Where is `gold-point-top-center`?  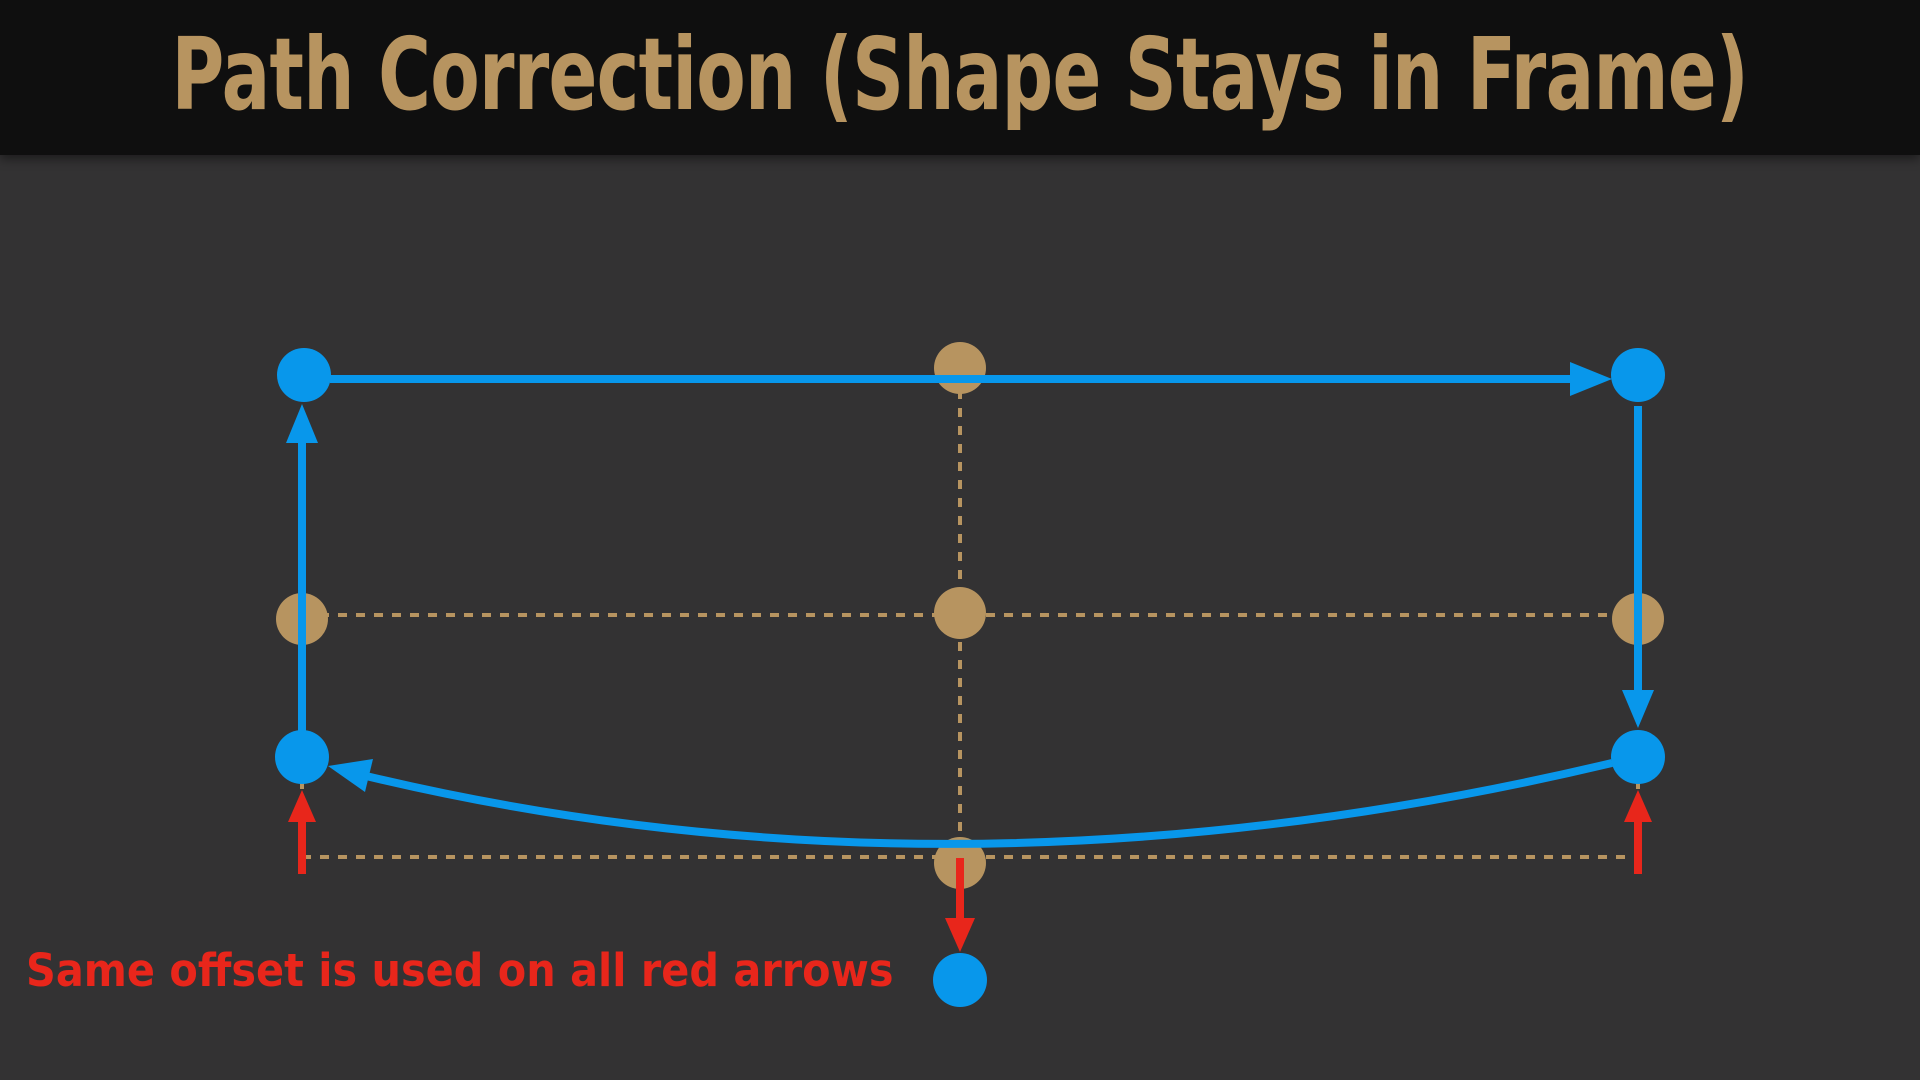
gold-point-top-center is located at coordinates (960, 368).